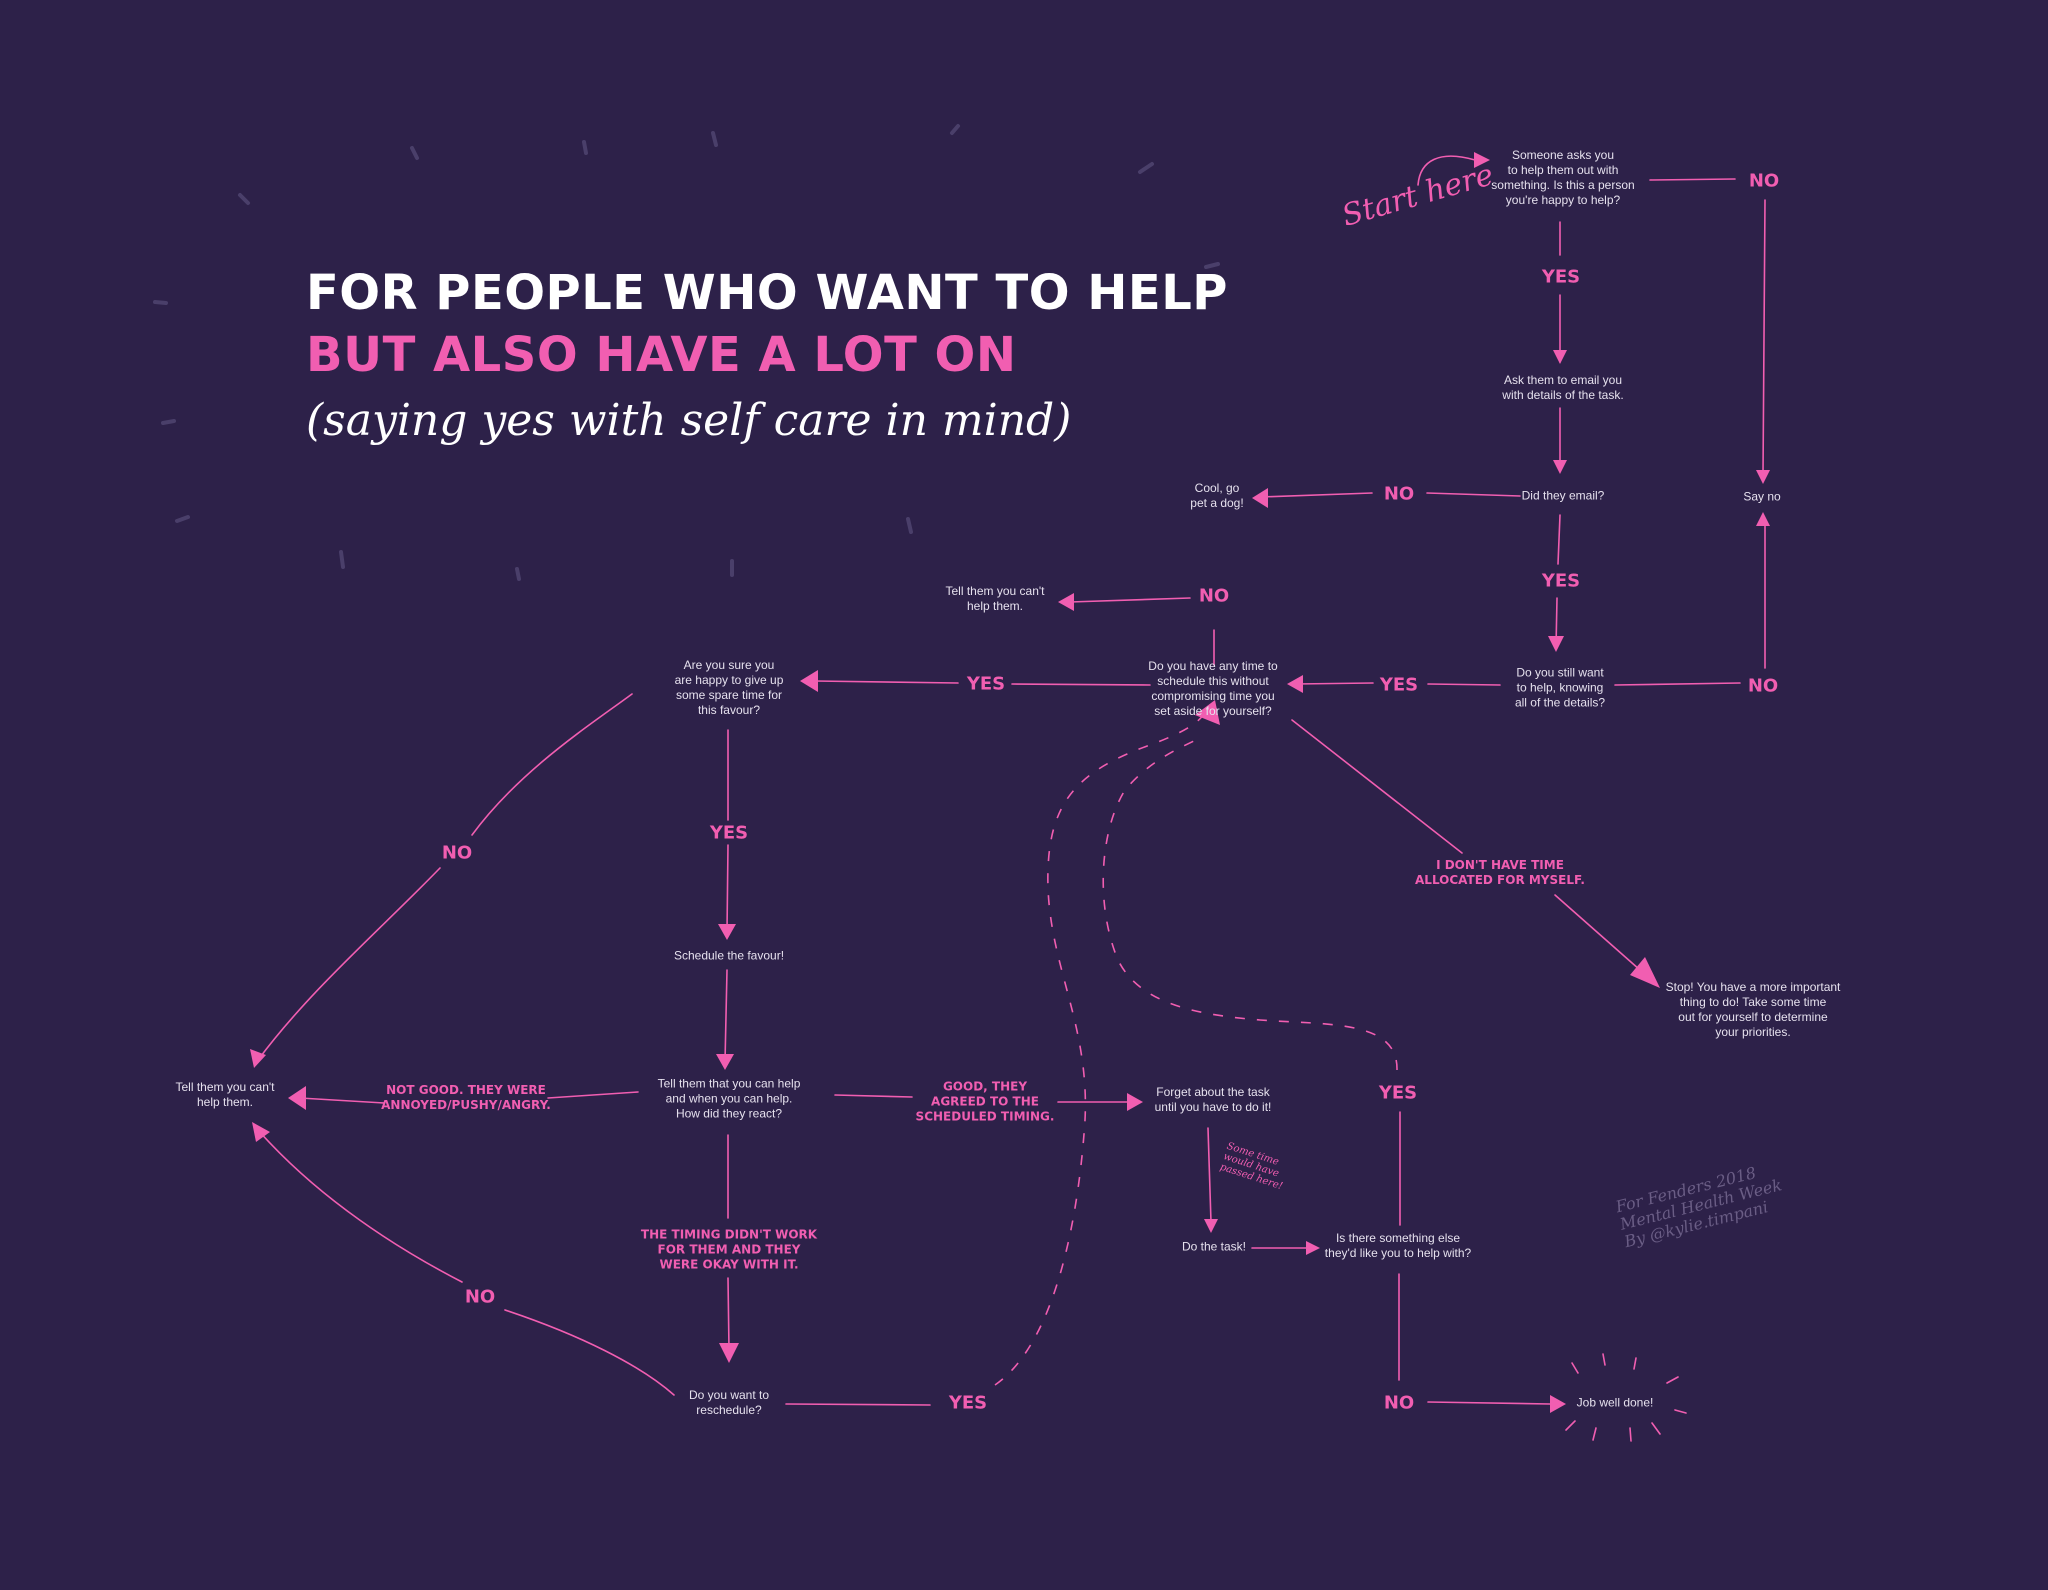  Describe the element at coordinates (1762, 496) in the screenshot. I see `node-say-no: Say no` at that location.